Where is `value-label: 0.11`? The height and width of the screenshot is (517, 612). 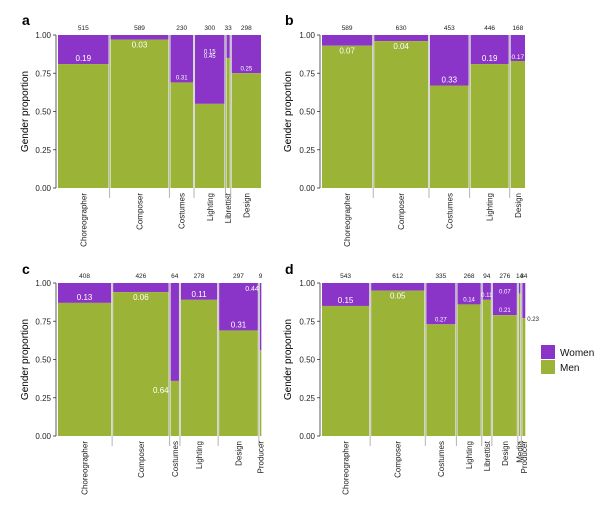 value-label: 0.11 is located at coordinates (200, 294).